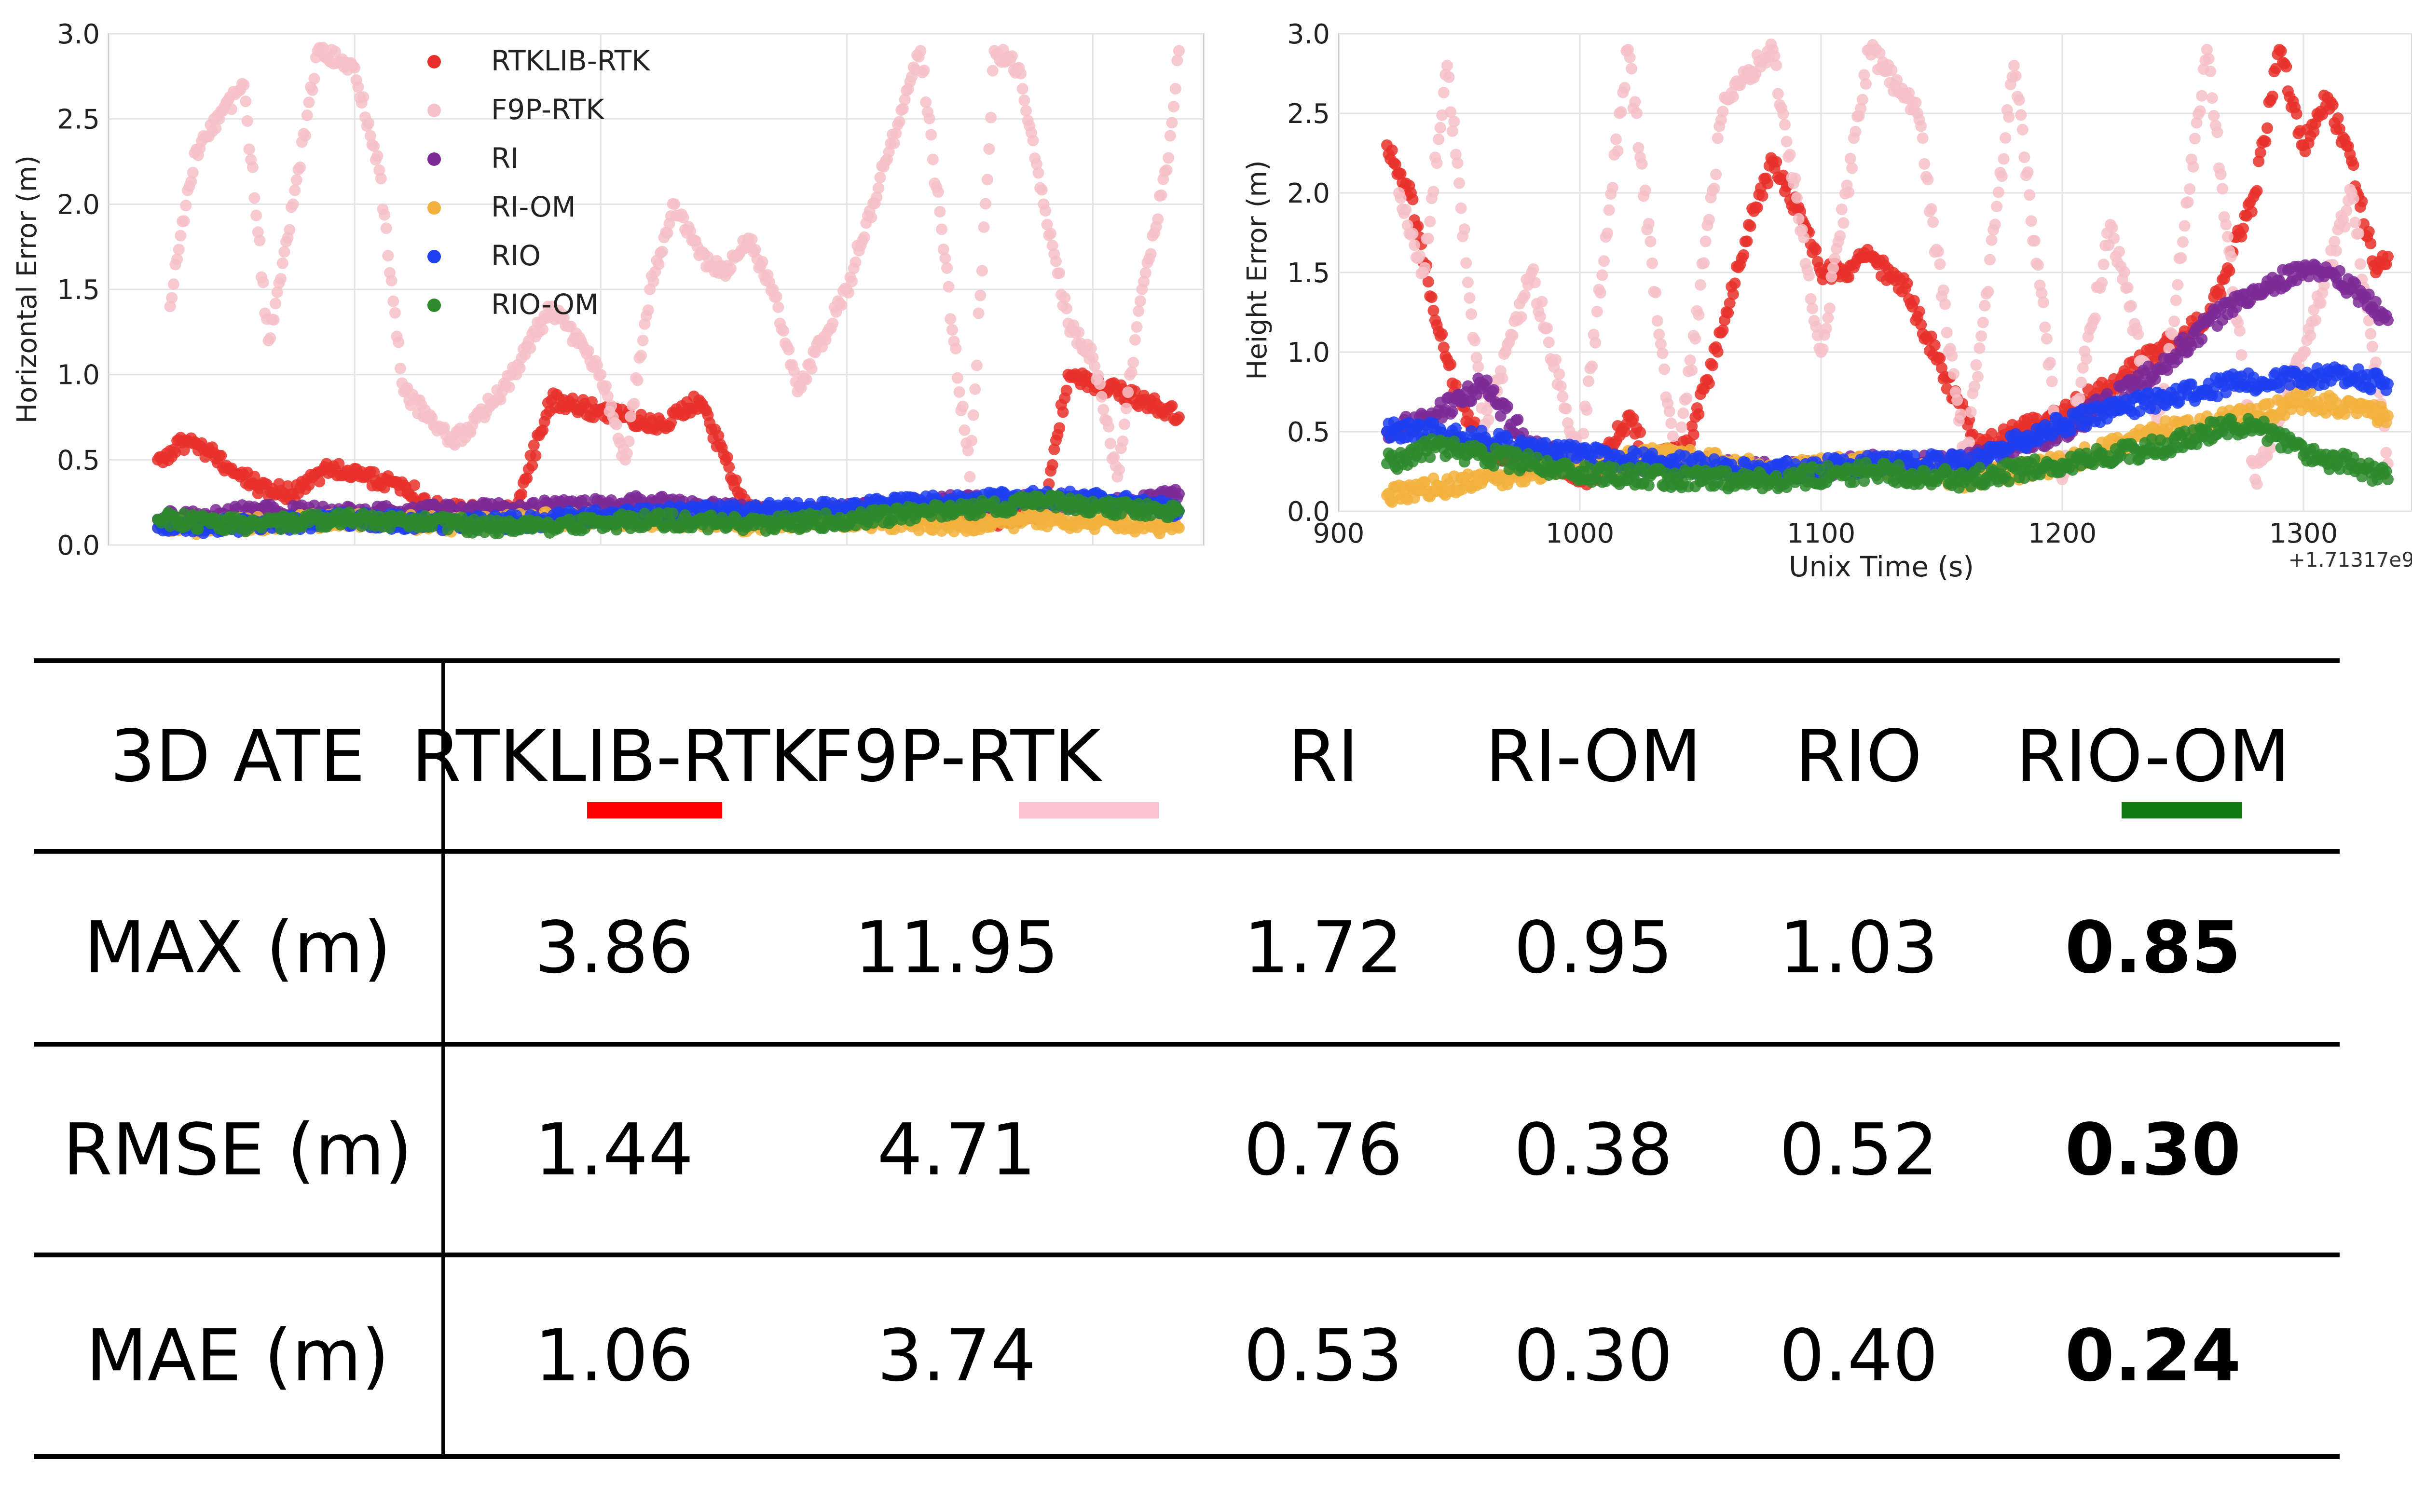 The width and height of the screenshot is (2412, 1512). Describe the element at coordinates (1887, 273) in the screenshot. I see `data-points` at that location.